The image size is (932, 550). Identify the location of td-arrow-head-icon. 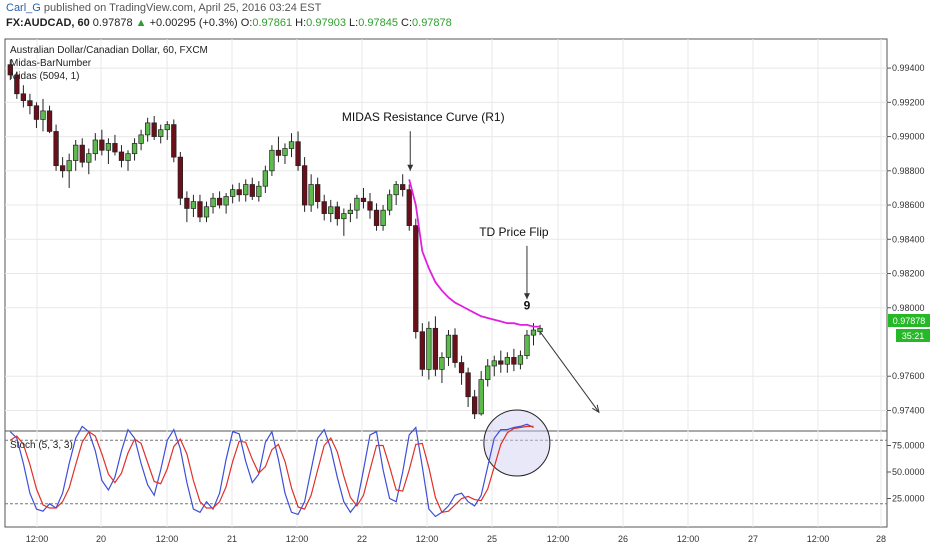
(526, 296).